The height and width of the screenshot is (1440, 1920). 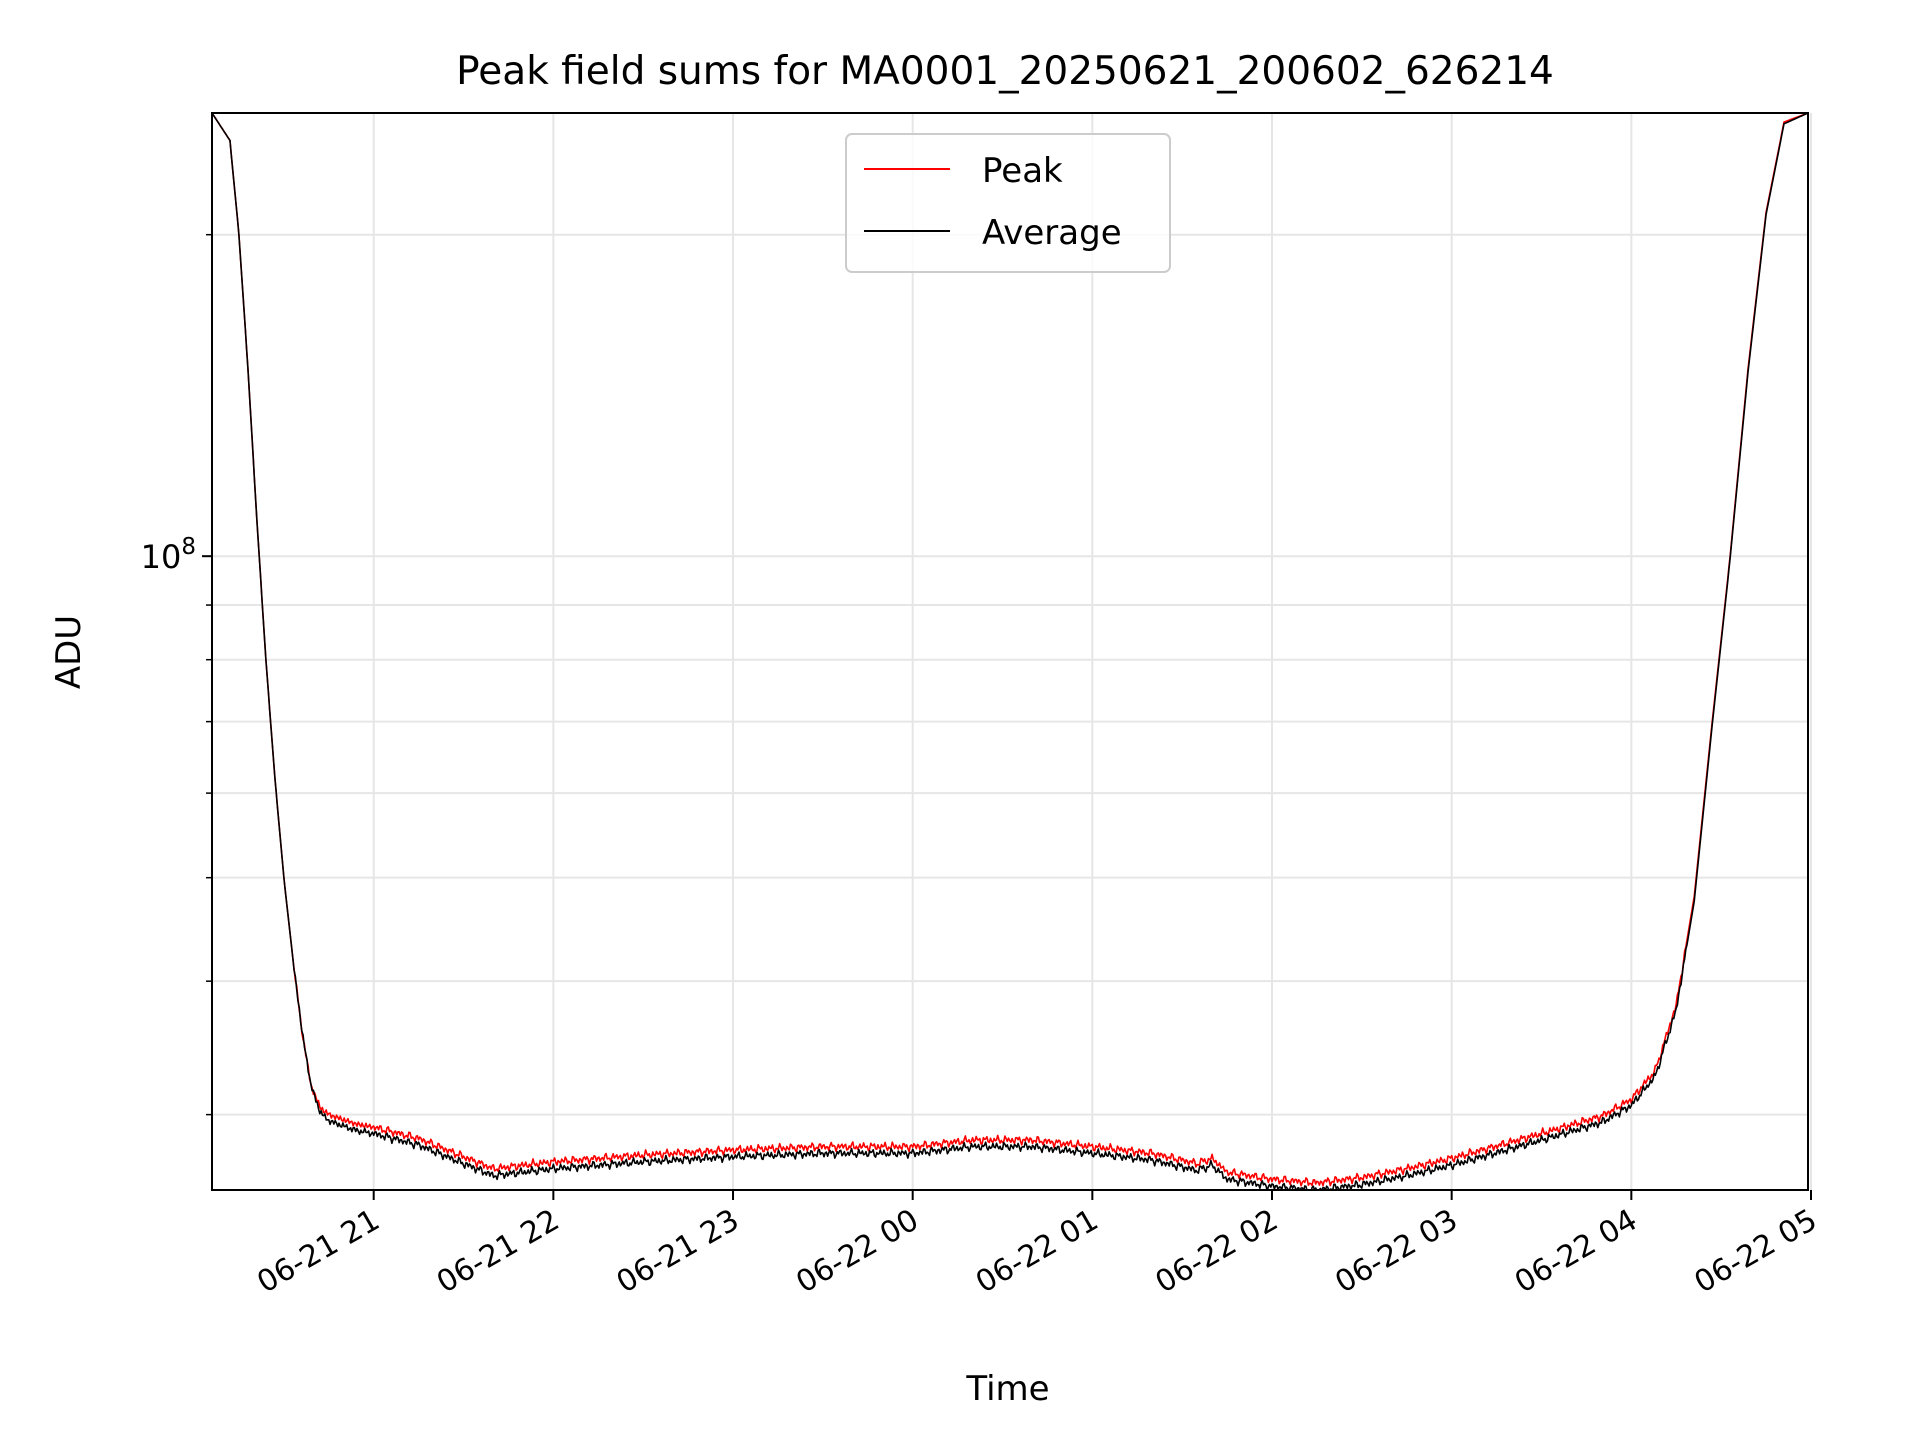 I want to click on x-tick-label: 06-22 00, so click(x=857, y=1252).